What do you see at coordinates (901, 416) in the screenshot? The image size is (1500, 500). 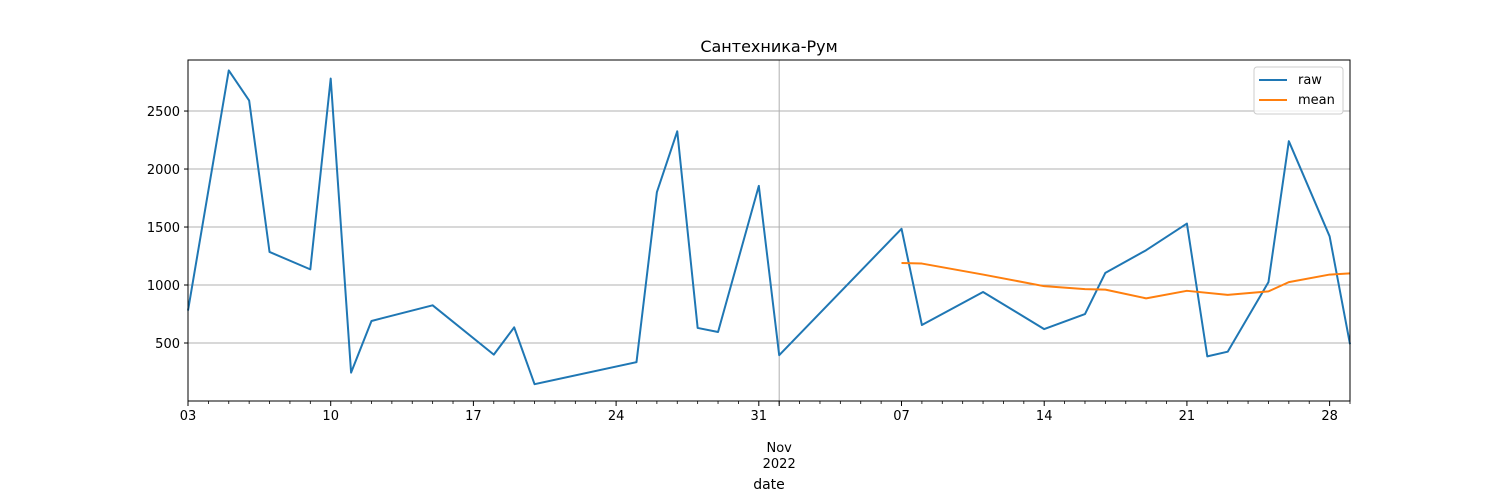 I see `x-tick-label: 07` at bounding box center [901, 416].